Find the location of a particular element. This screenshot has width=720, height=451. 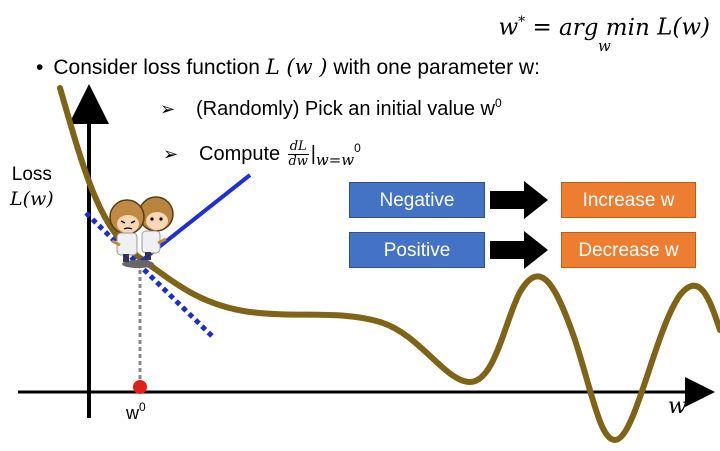

initial-point is located at coordinates (140, 387).